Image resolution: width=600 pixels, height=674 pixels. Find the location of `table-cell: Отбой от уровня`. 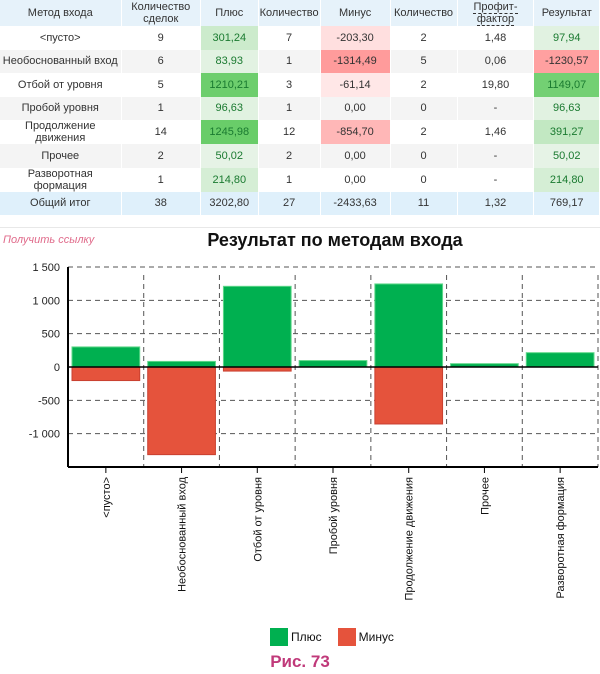

table-cell: Отбой от уровня is located at coordinates (61, 85).